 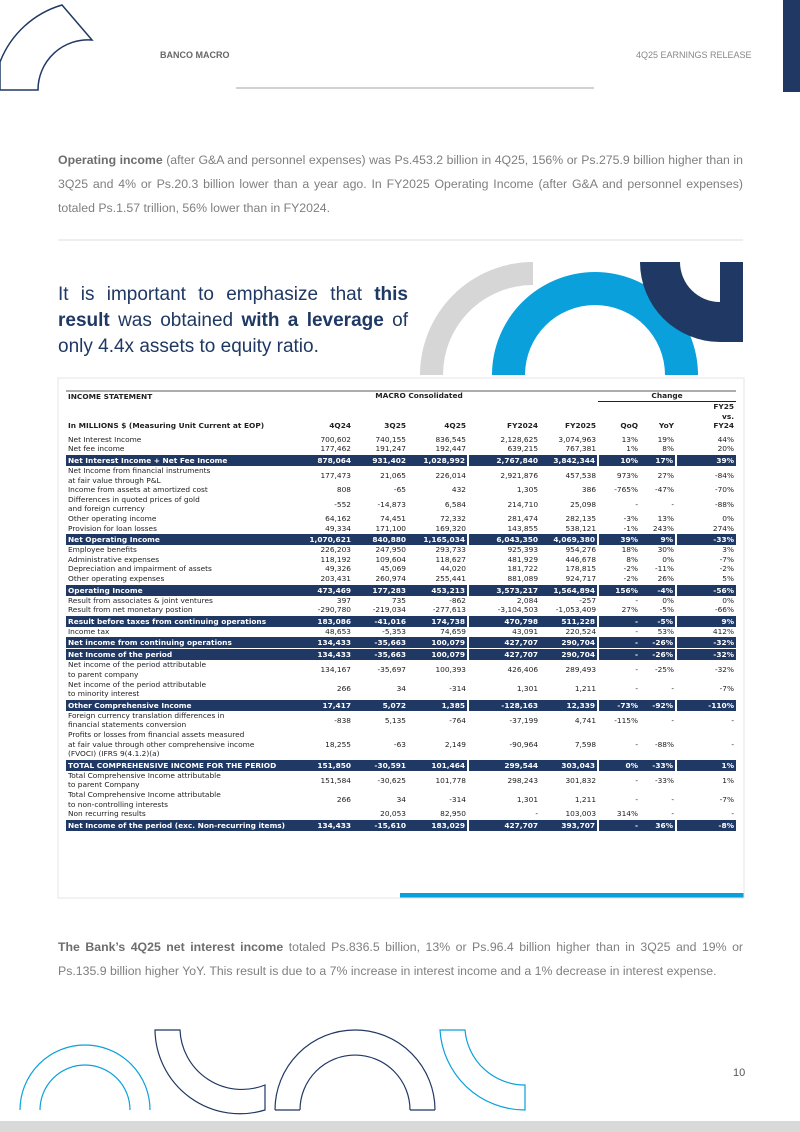 I want to click on cell: 4,069,380, so click(x=569, y=539).